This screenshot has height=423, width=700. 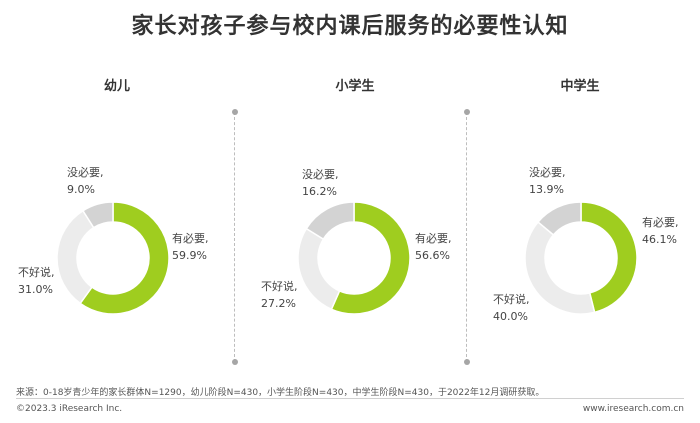 I want to click on panel-title-primary: 小学生, so click(x=355, y=86).